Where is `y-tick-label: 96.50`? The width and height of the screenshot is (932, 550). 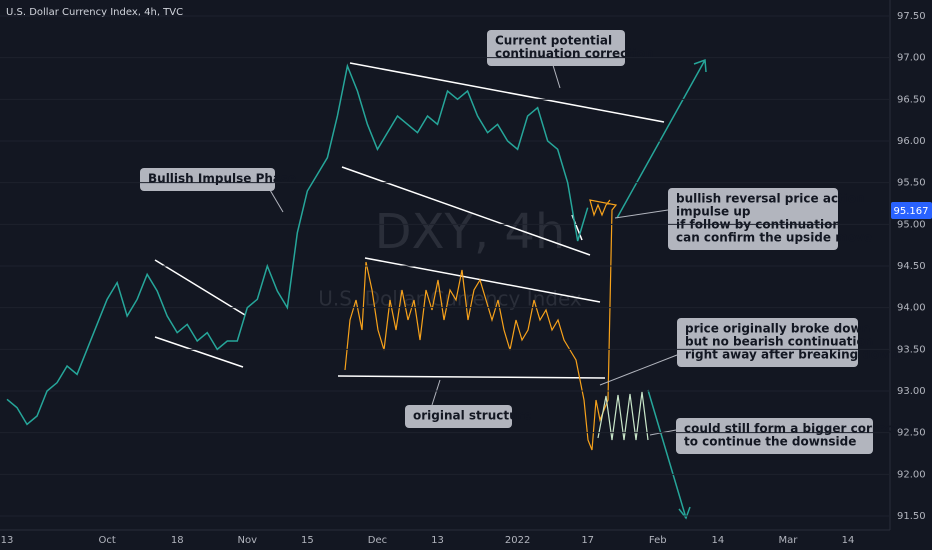 y-tick-label: 96.50 is located at coordinates (911, 99).